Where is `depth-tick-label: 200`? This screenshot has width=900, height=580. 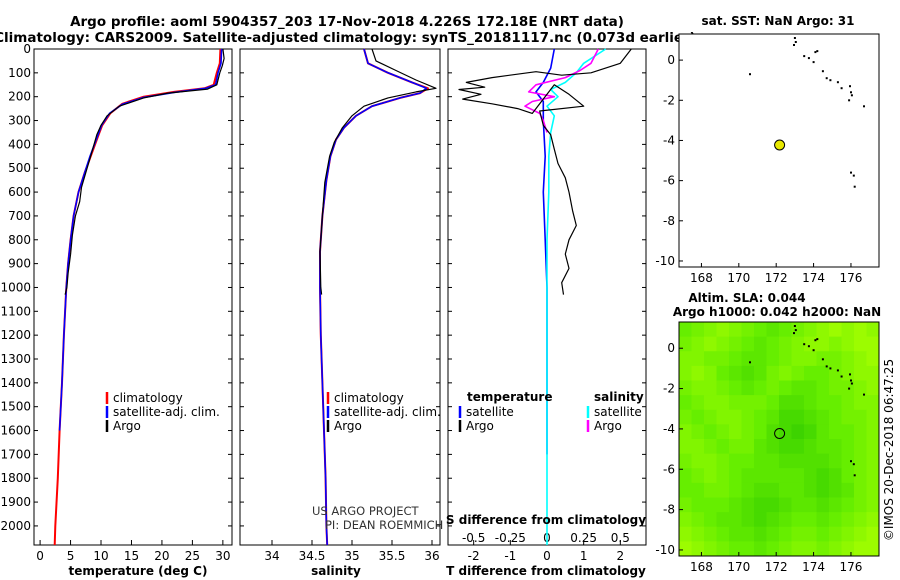 depth-tick-label: 200 is located at coordinates (19, 97).